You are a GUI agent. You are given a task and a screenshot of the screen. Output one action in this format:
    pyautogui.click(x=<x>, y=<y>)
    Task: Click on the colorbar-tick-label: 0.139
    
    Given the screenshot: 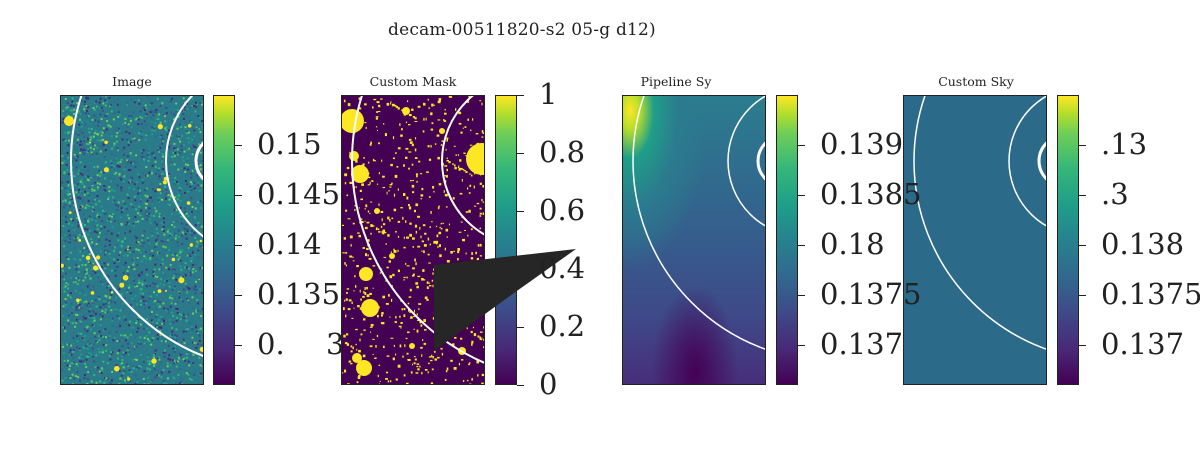 What is the action you would take?
    pyautogui.click(x=862, y=144)
    